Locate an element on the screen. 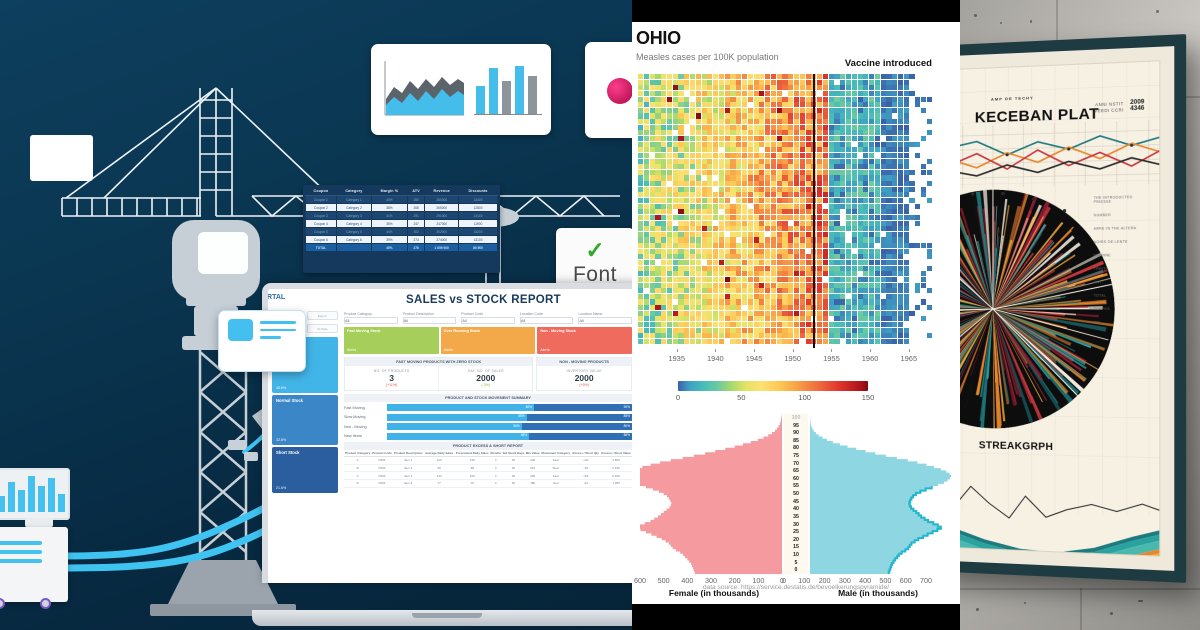 This screenshot has width=1200, height=630. filter-product-category: Product Category All is located at coordinates (371, 318).